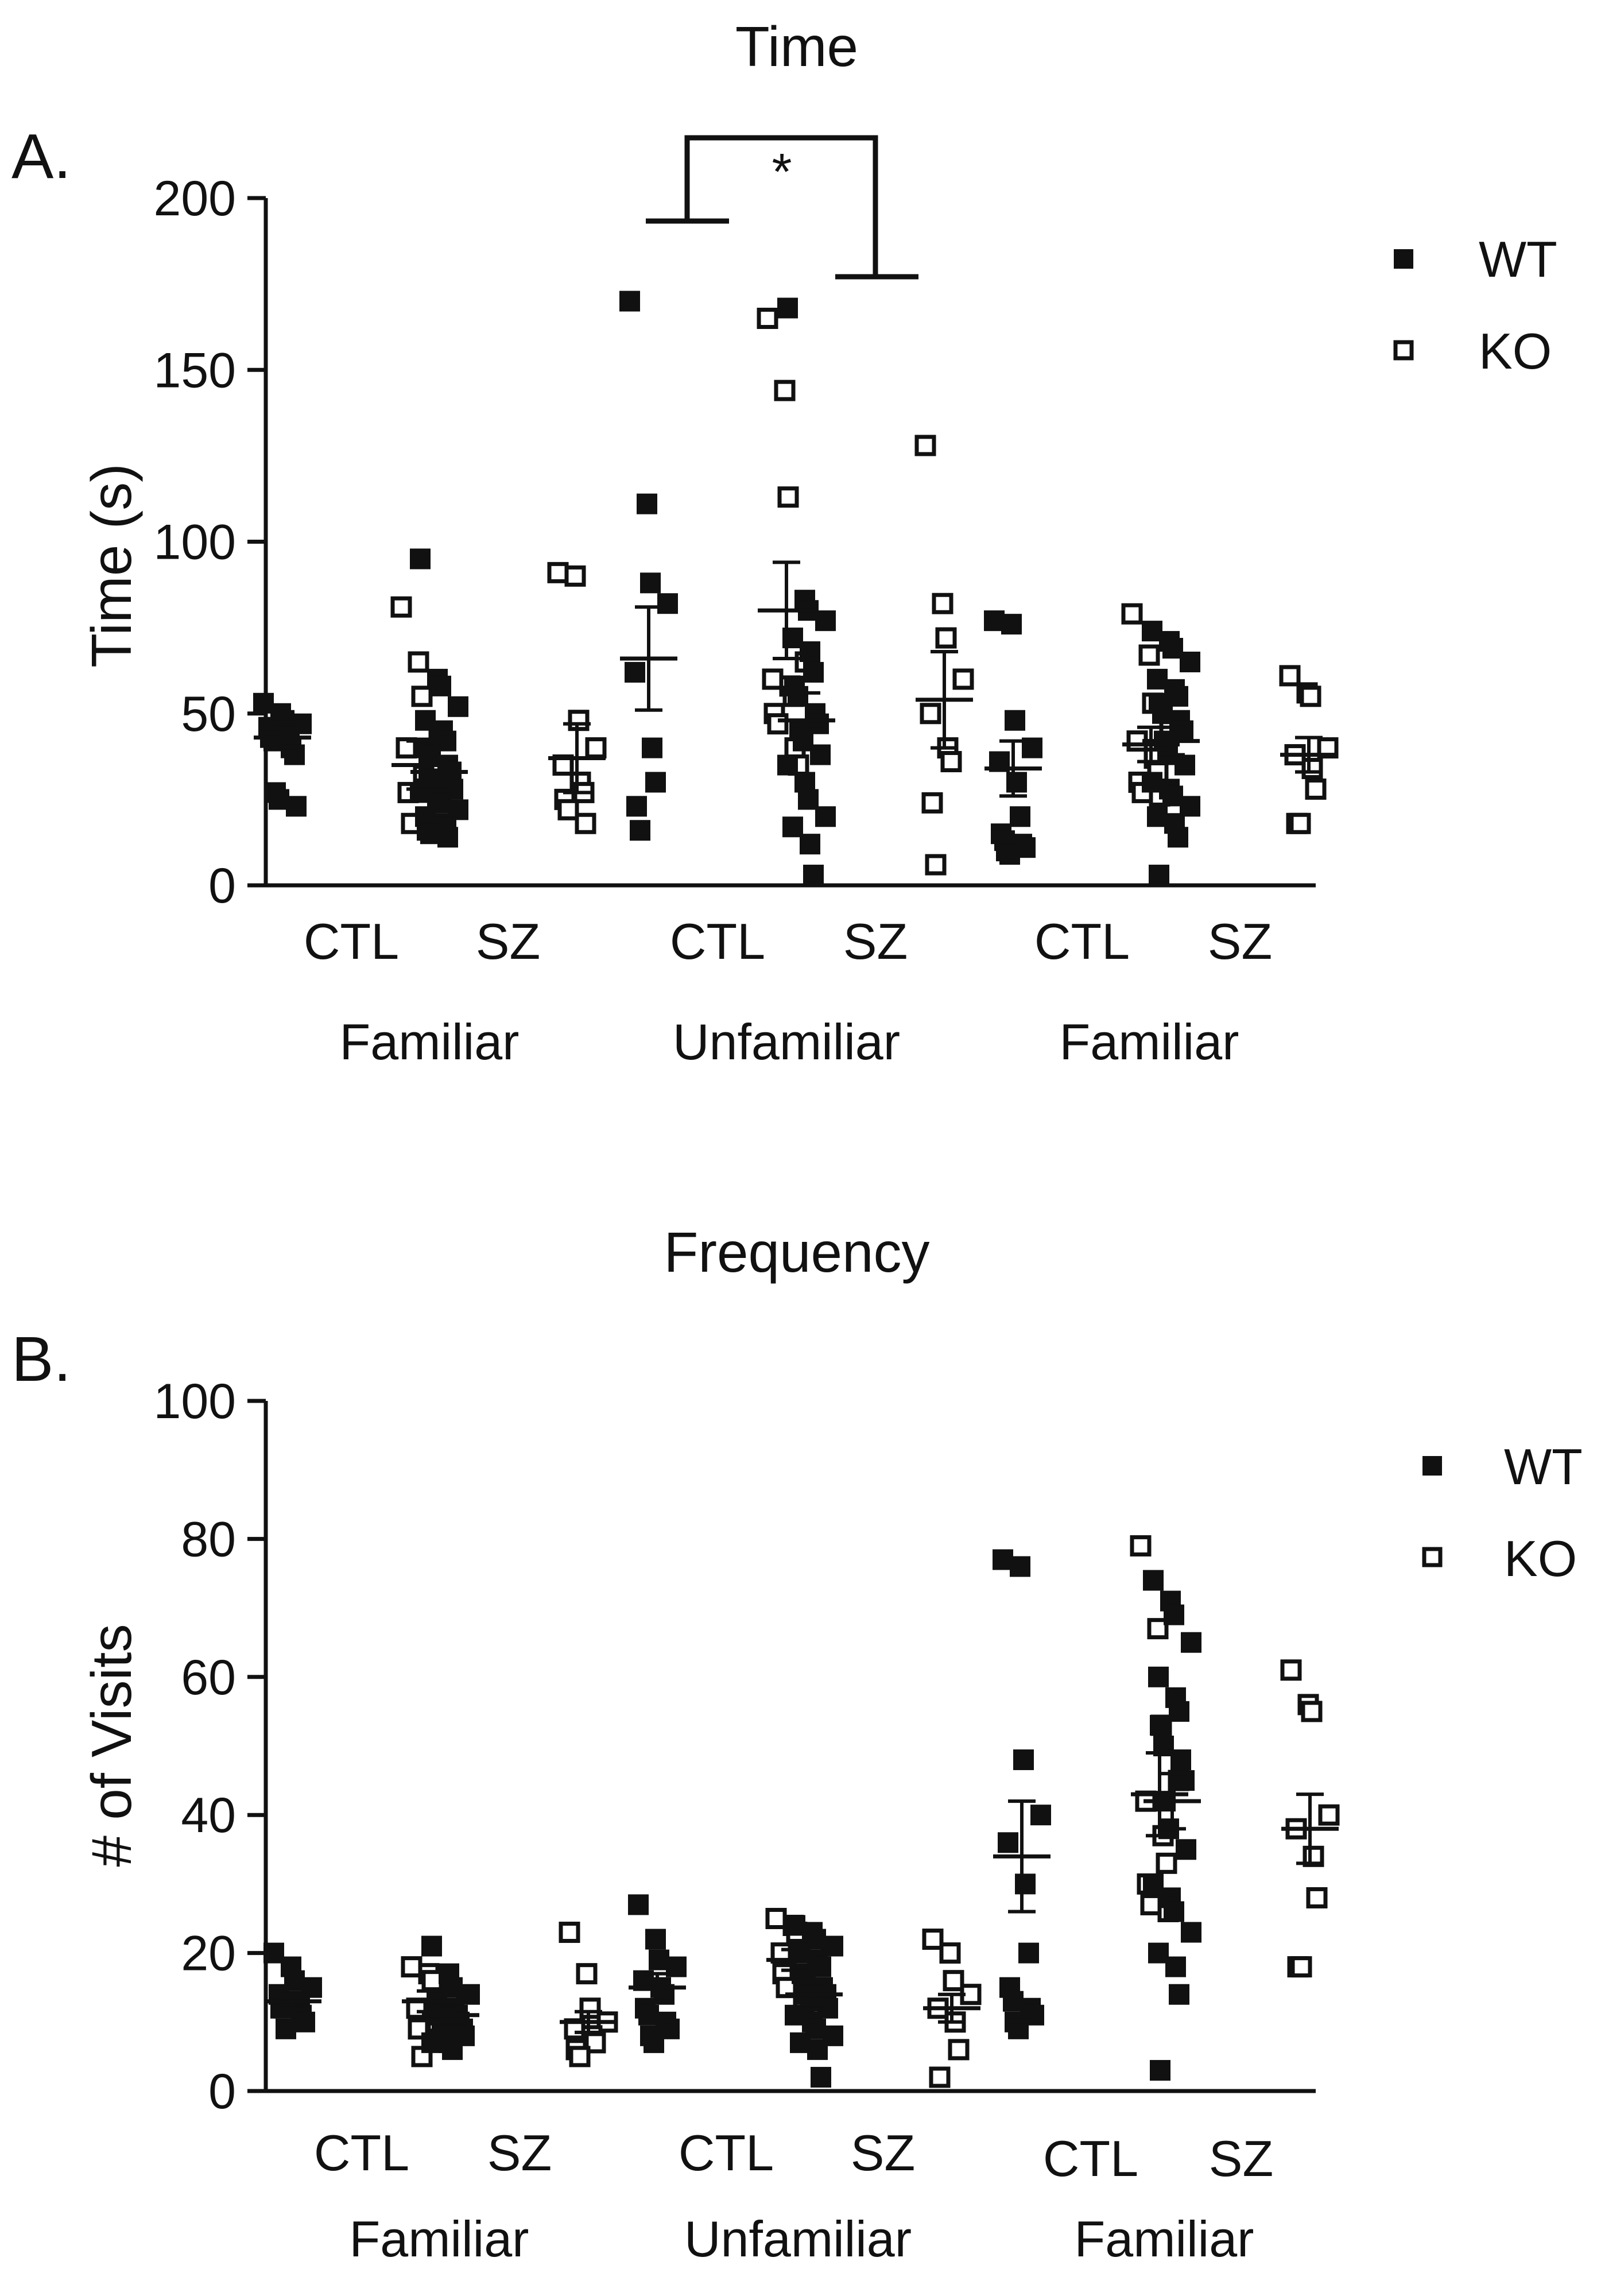 The image size is (1597, 2296). What do you see at coordinates (1540, 1559) in the screenshot?
I see `legend-ko-label: KO` at bounding box center [1540, 1559].